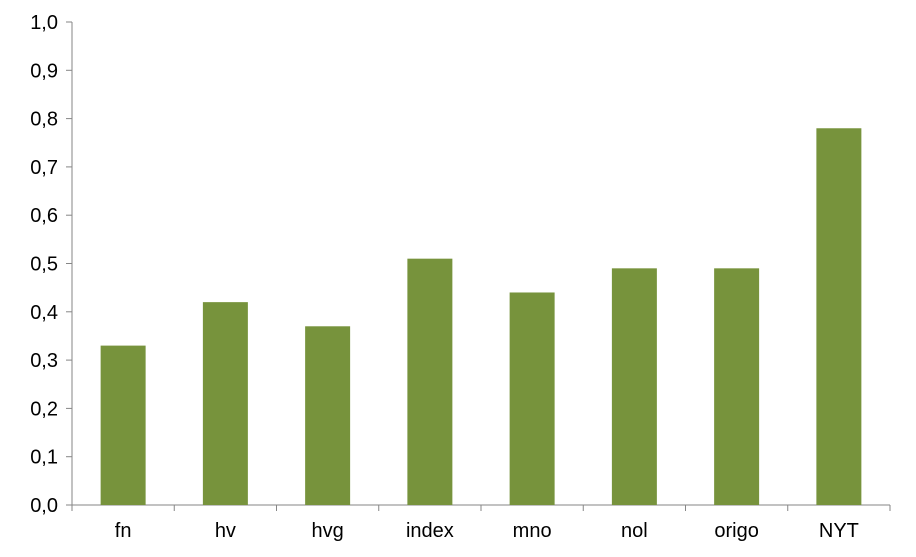 The width and height of the screenshot is (916, 557). I want to click on y-tick-label: 0,6, so click(44, 216).